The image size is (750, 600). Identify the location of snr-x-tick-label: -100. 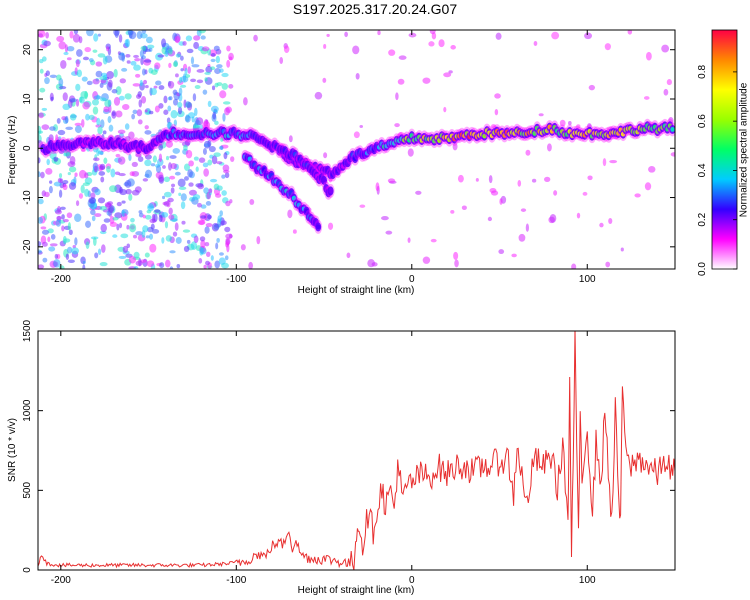
(236, 580).